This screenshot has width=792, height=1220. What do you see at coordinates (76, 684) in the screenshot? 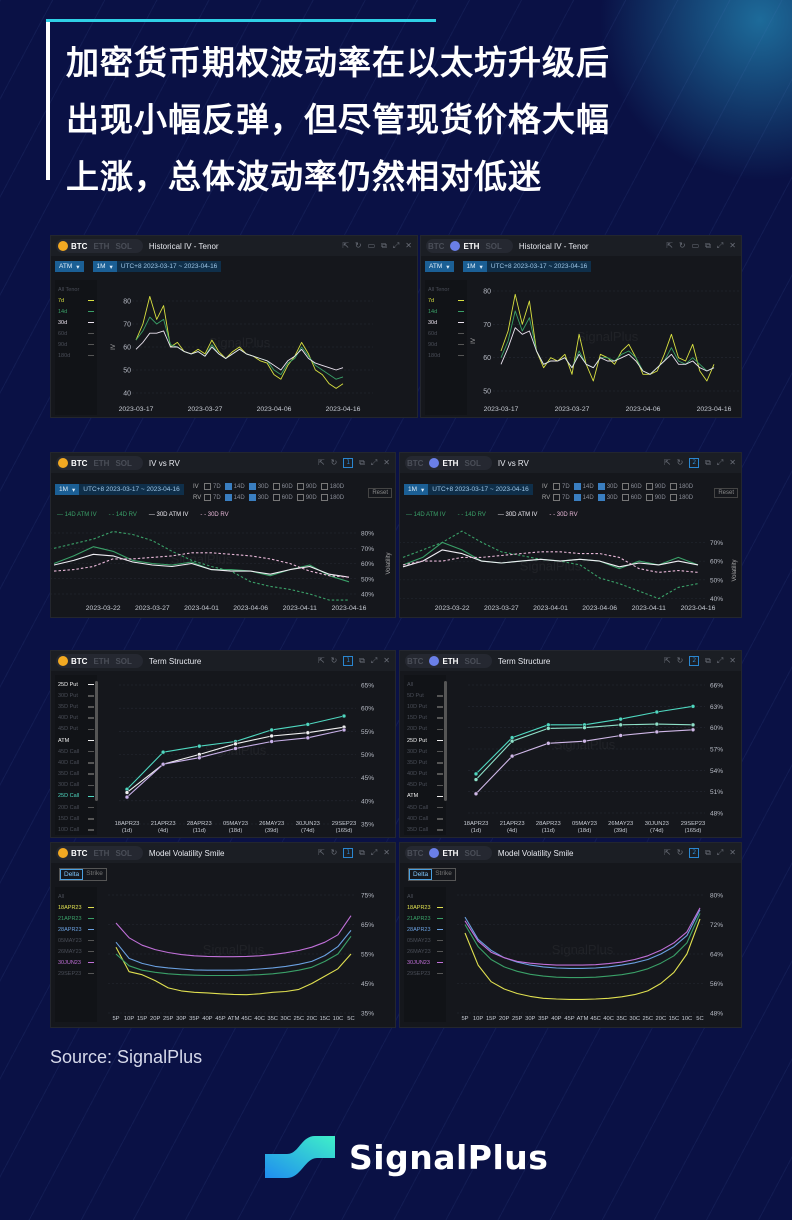
I see `sidebar-item: 25D Put` at bounding box center [76, 684].